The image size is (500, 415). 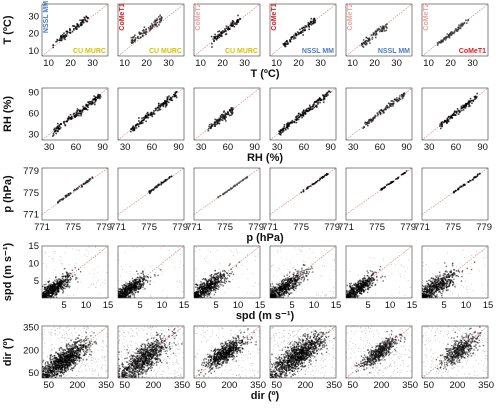 I want to click on x-tick-label: 779, so click(x=256, y=227).